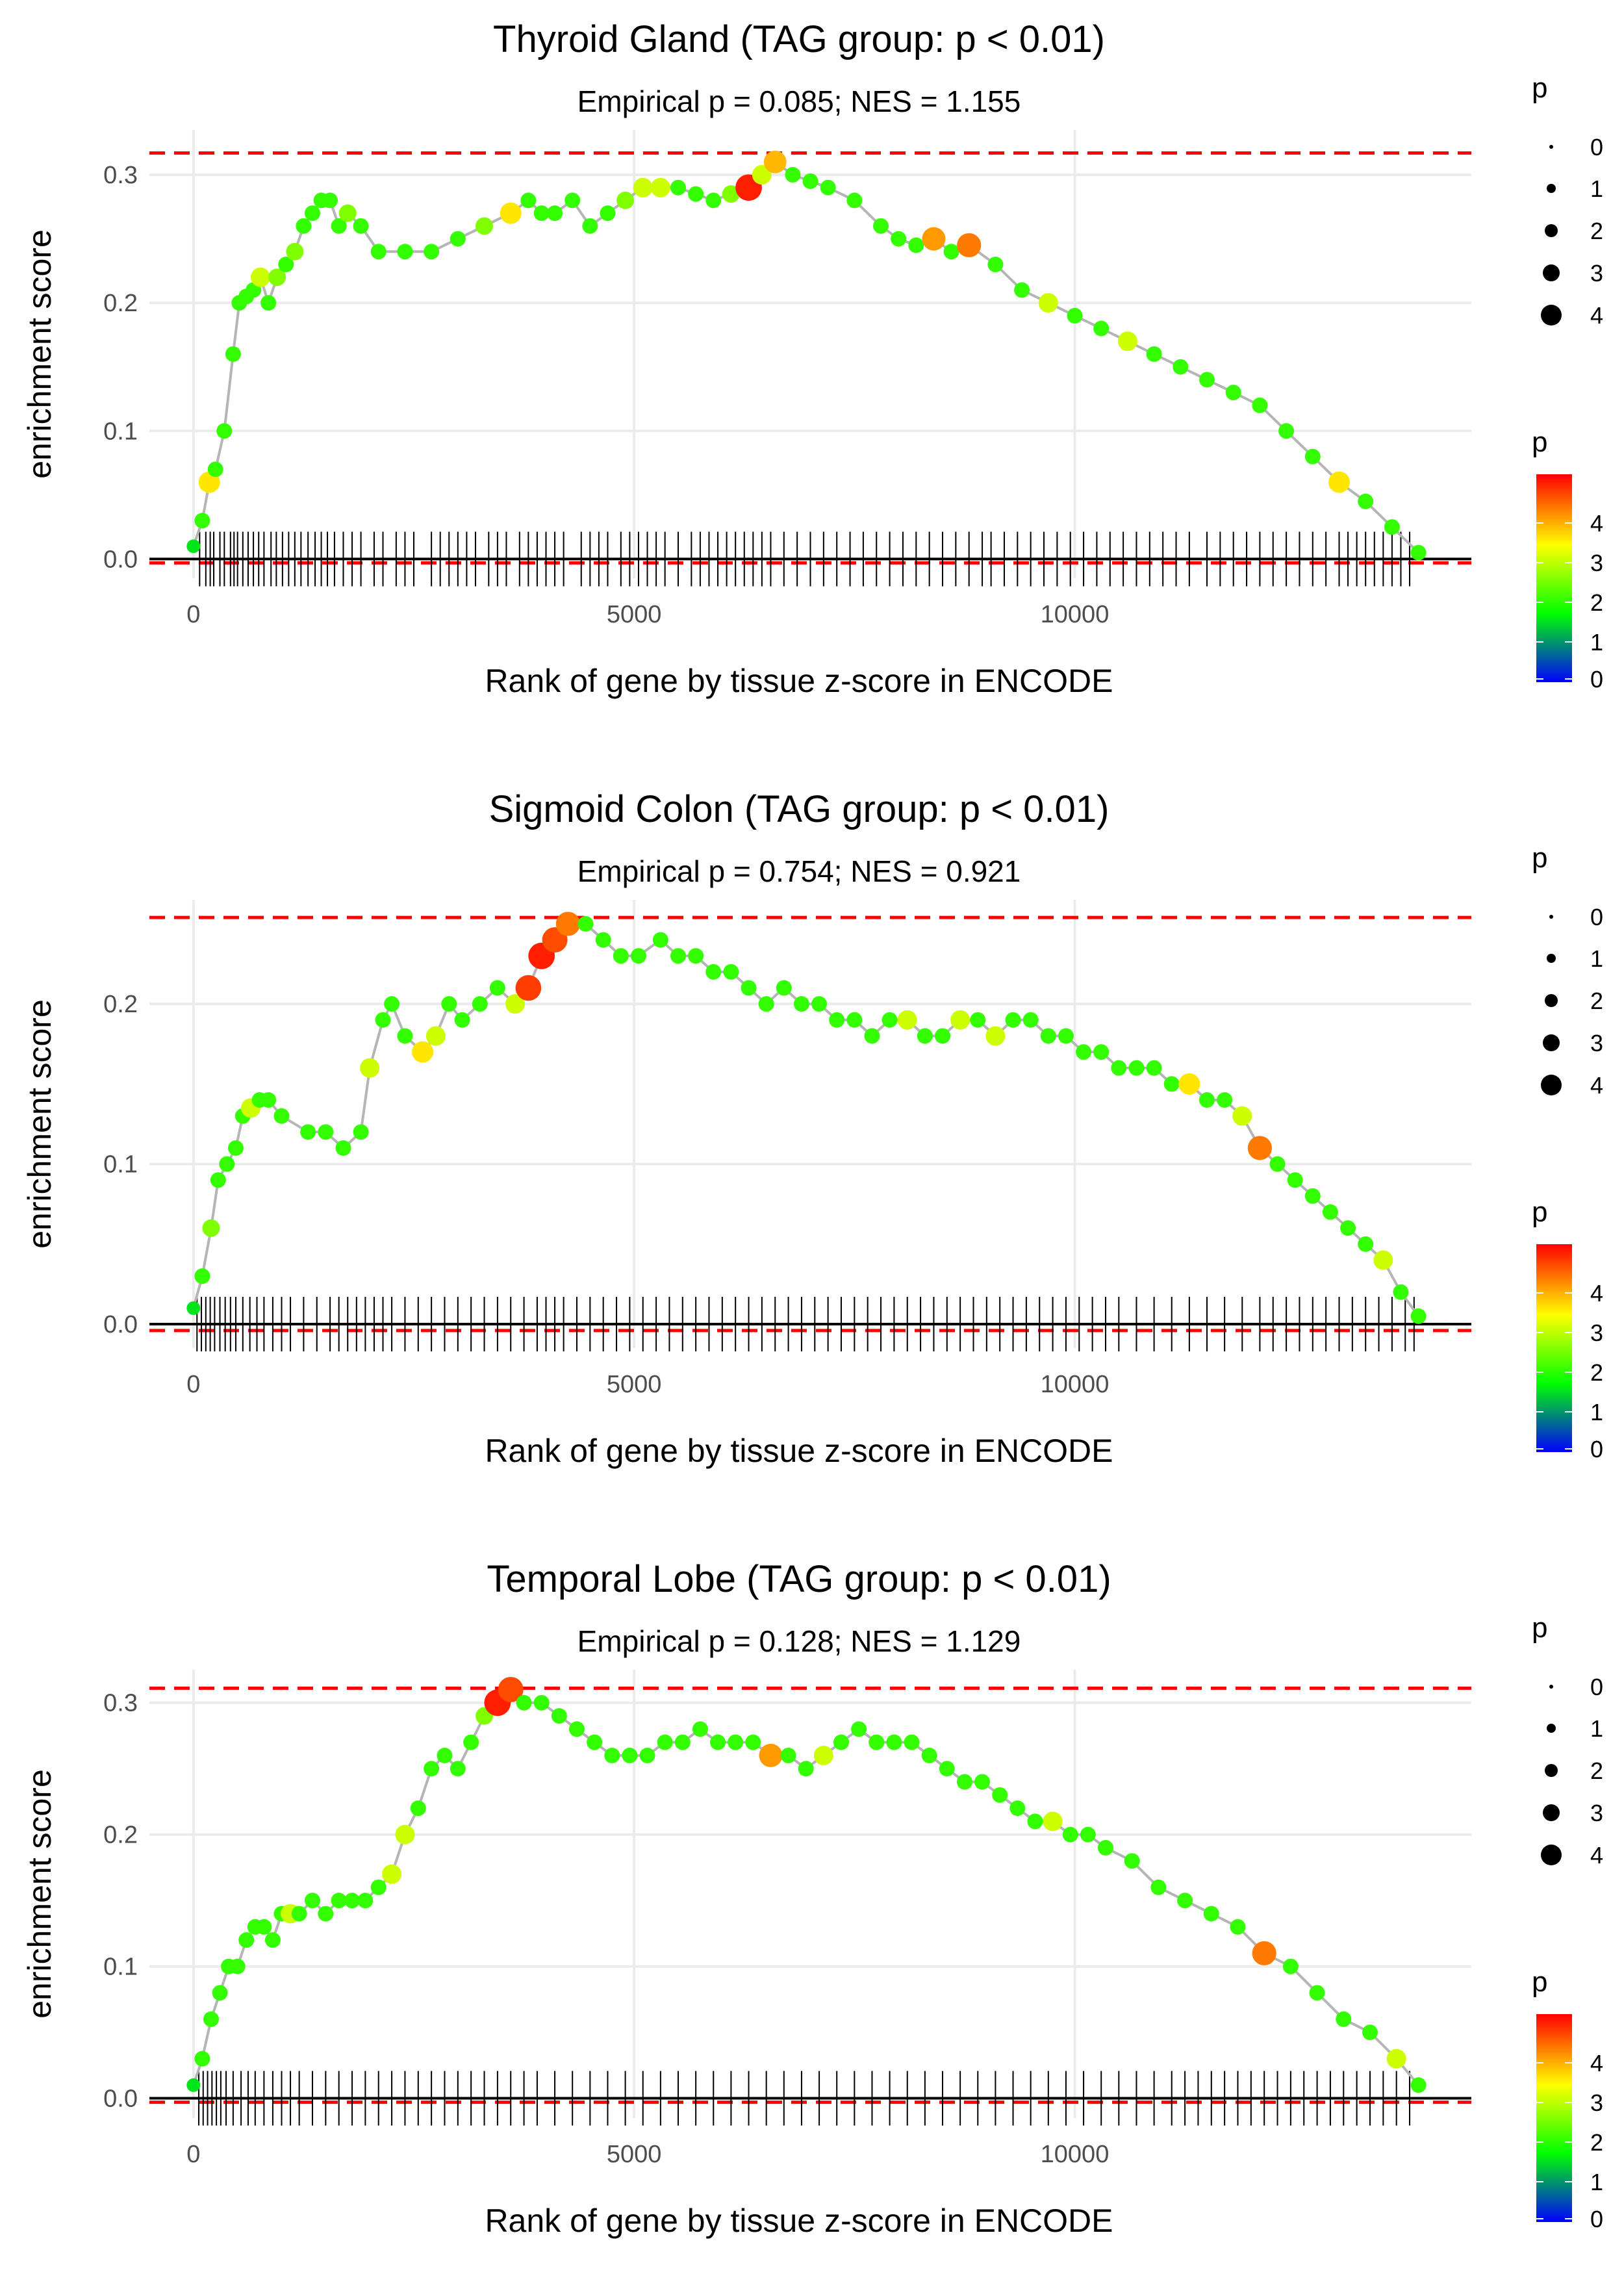 This screenshot has height=2274, width=1624. What do you see at coordinates (1567, 1329) in the screenshot?
I see `color-legend: p 4 3 2 1 0` at bounding box center [1567, 1329].